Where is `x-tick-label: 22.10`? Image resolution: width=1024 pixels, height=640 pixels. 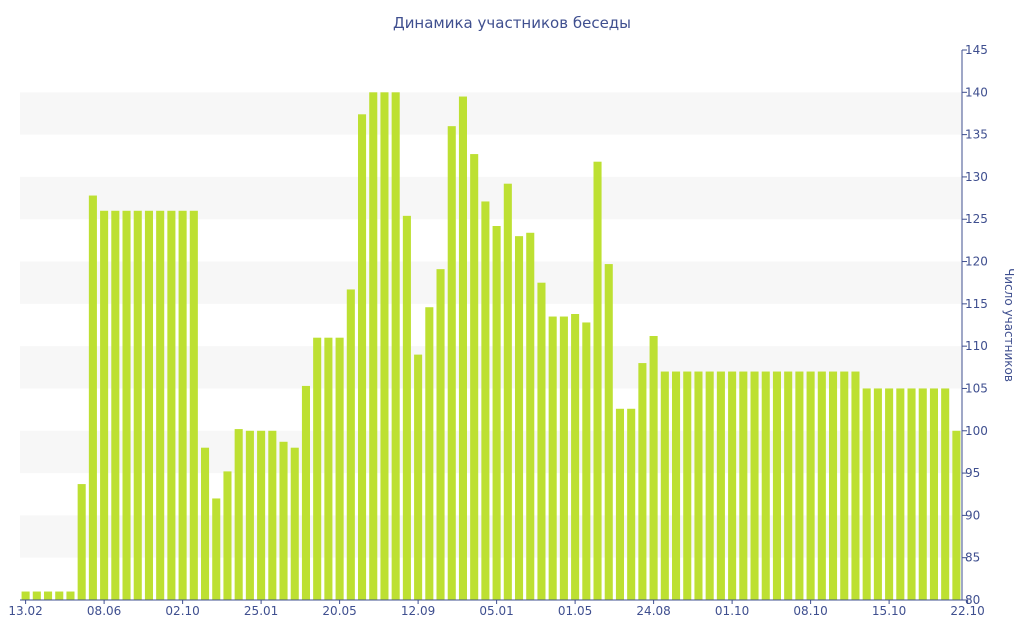
x-tick-label: 22.10 is located at coordinates (967, 611).